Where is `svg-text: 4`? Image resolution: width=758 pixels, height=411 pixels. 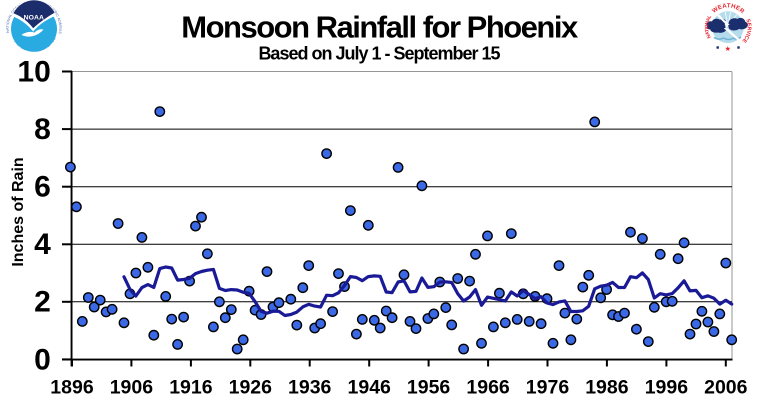 svg-text: 4 is located at coordinates (42, 244).